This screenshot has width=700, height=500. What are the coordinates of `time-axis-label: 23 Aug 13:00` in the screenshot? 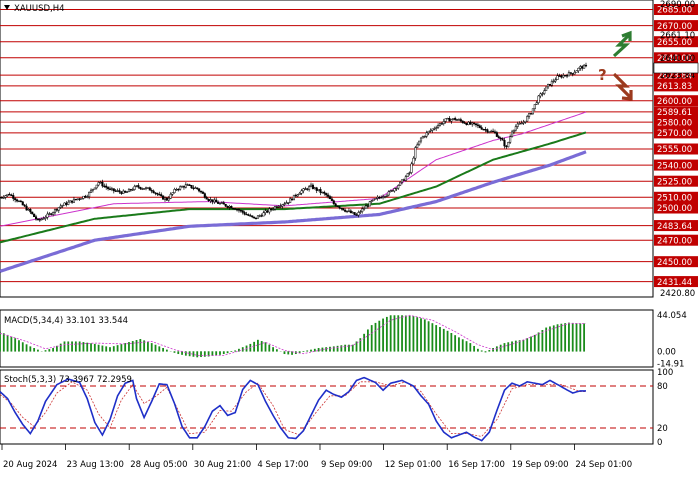 It's located at (95, 465).